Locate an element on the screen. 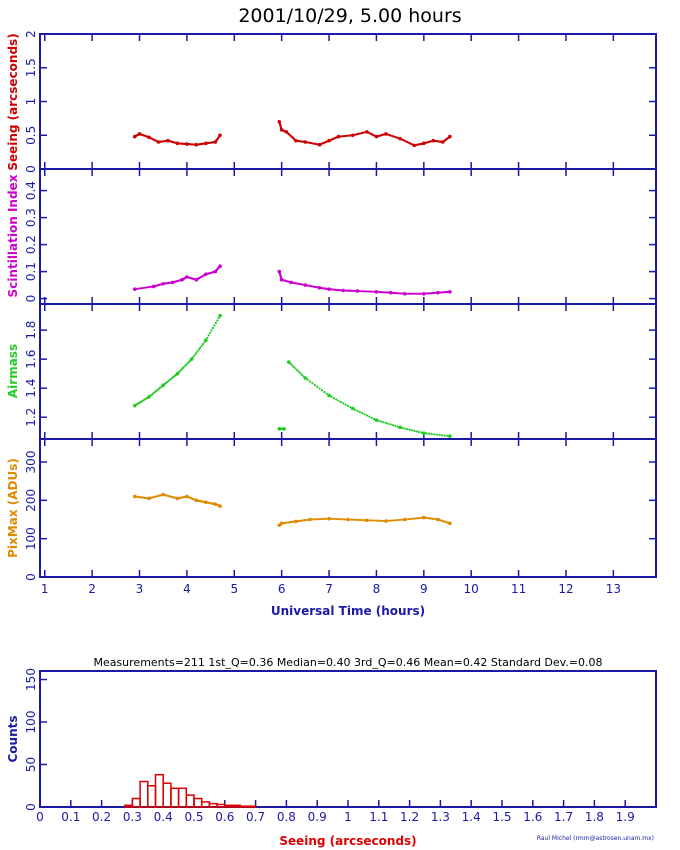 This screenshot has width=680, height=850. time-tick-label: 9 is located at coordinates (424, 589).